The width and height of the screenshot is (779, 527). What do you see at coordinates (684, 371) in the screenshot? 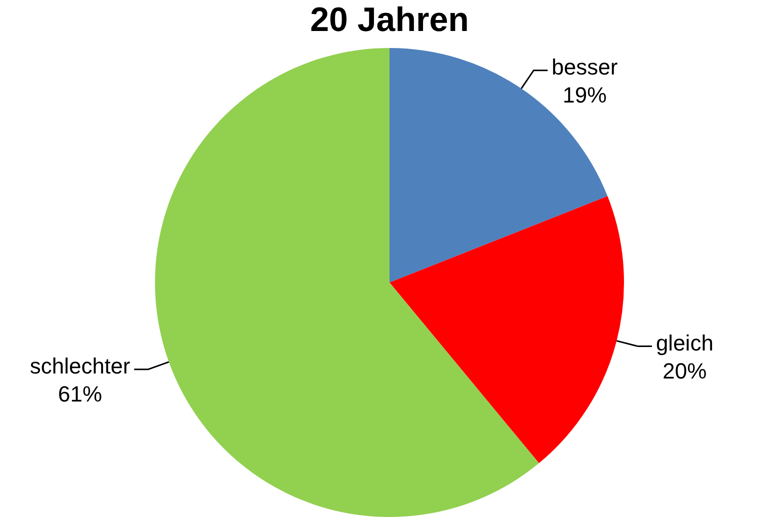
I see `data-label: 20%` at bounding box center [684, 371].